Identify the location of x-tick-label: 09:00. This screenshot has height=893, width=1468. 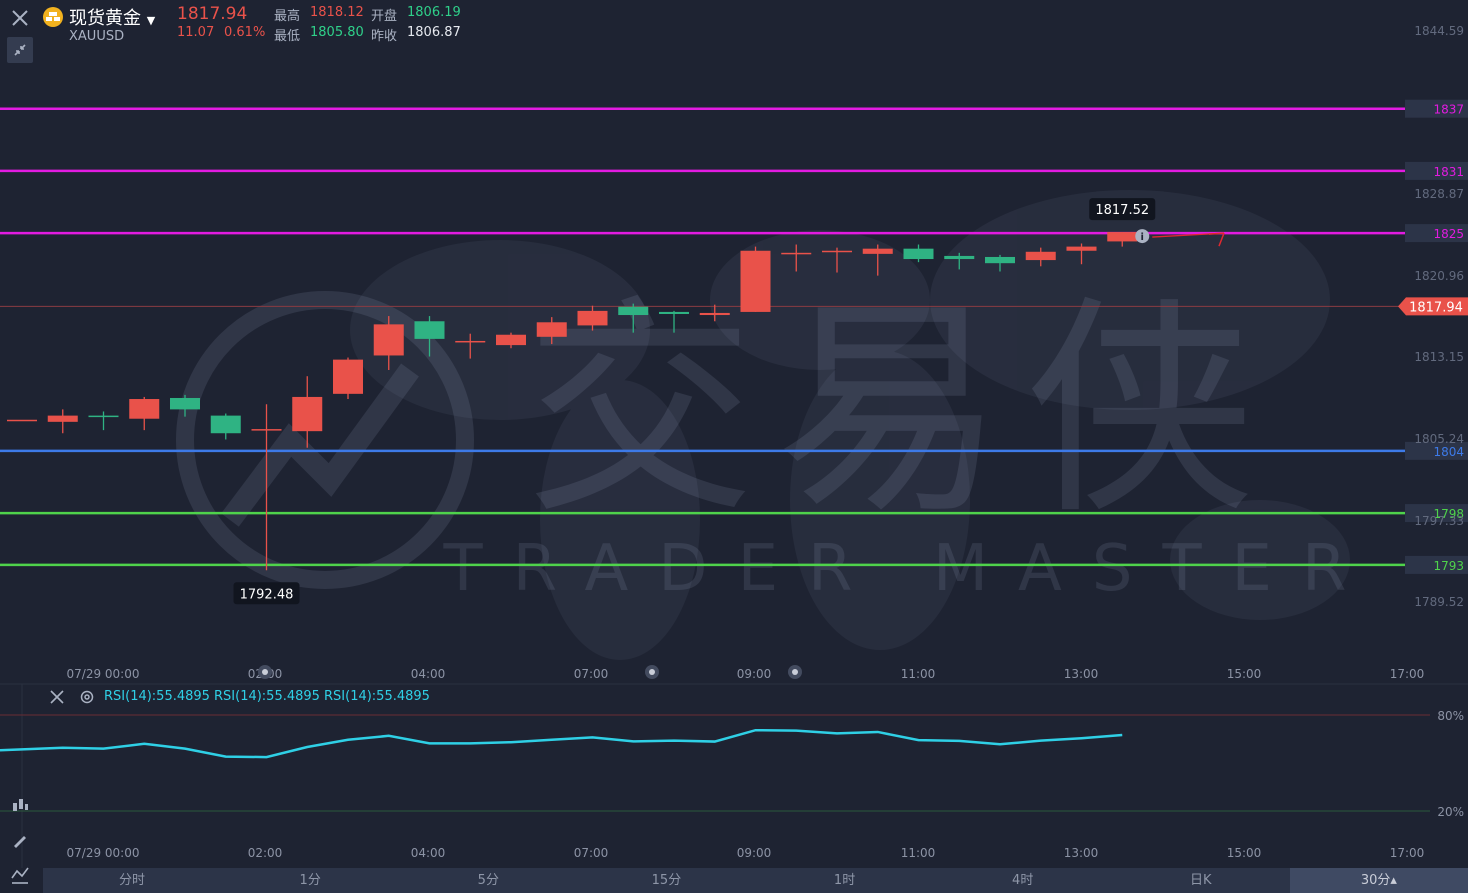
(754, 674).